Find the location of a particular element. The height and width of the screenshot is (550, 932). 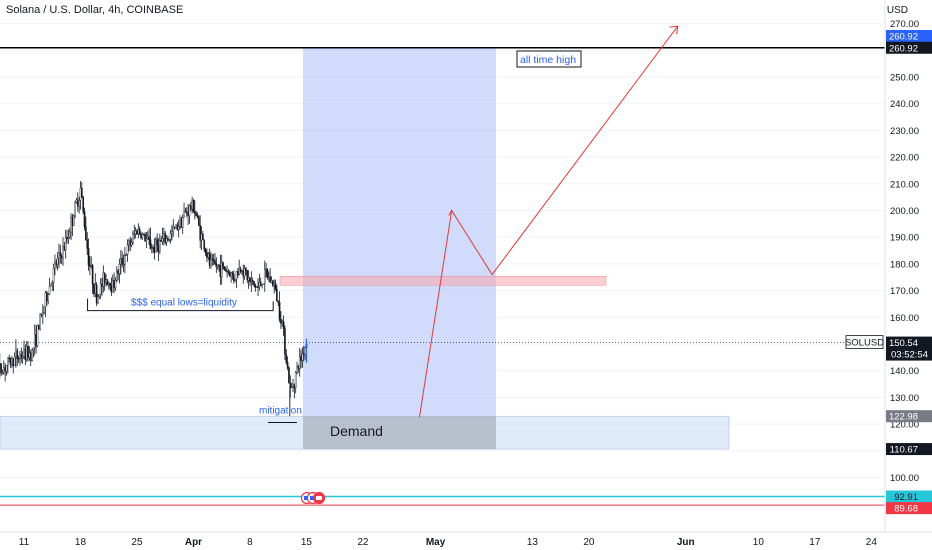

time-tick-label: 22 is located at coordinates (363, 542).